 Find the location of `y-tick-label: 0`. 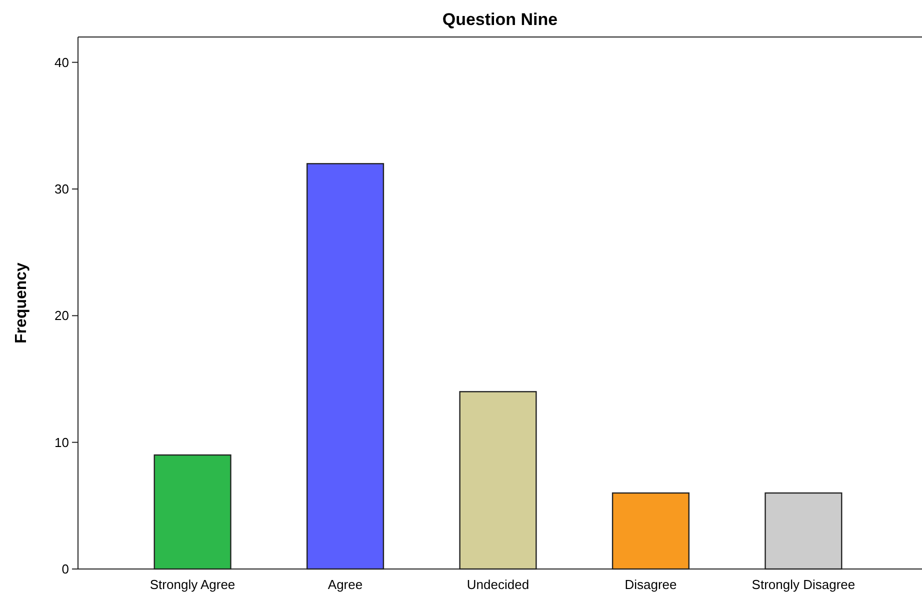

y-tick-label: 0 is located at coordinates (65, 569).